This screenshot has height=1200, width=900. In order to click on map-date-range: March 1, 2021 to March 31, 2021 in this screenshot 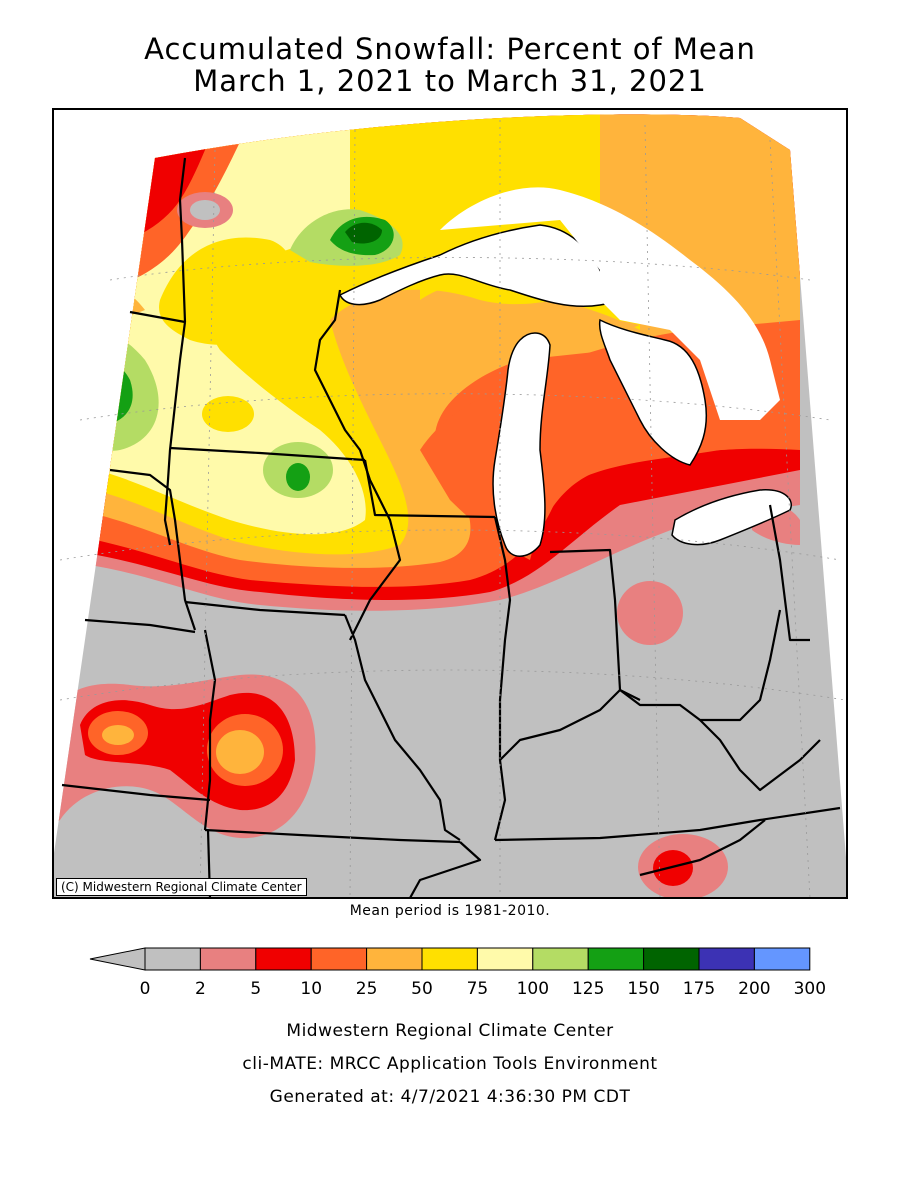, I will do `click(450, 81)`.